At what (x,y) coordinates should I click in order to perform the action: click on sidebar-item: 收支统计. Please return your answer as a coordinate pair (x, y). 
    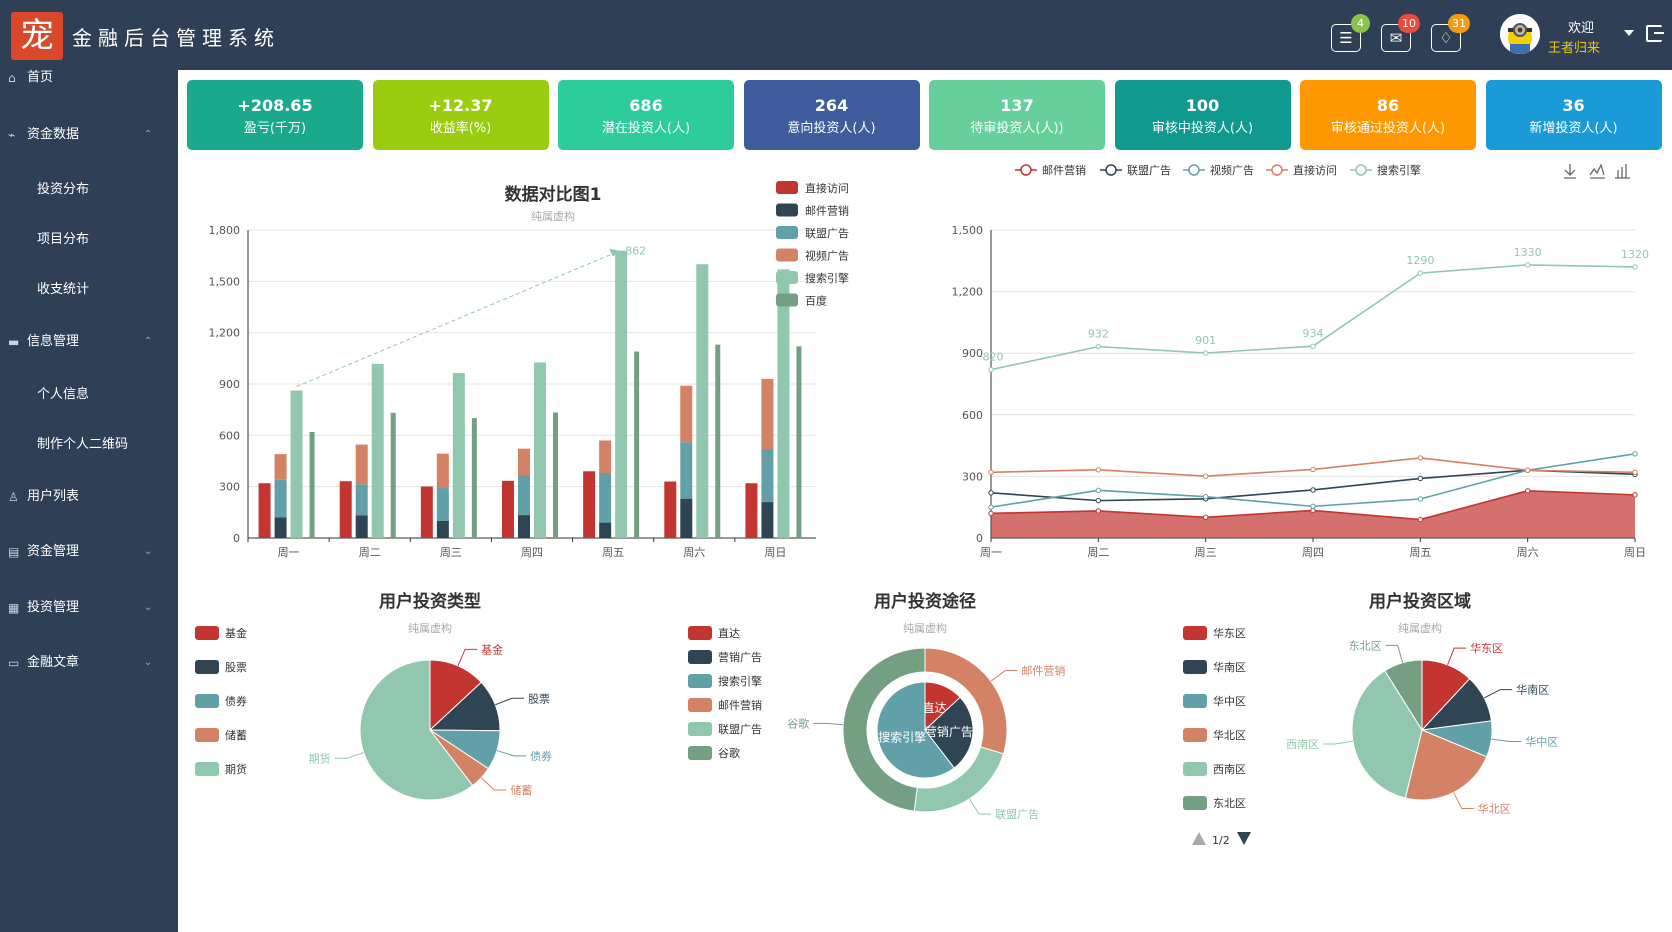
    Looking at the image, I should click on (89, 290).